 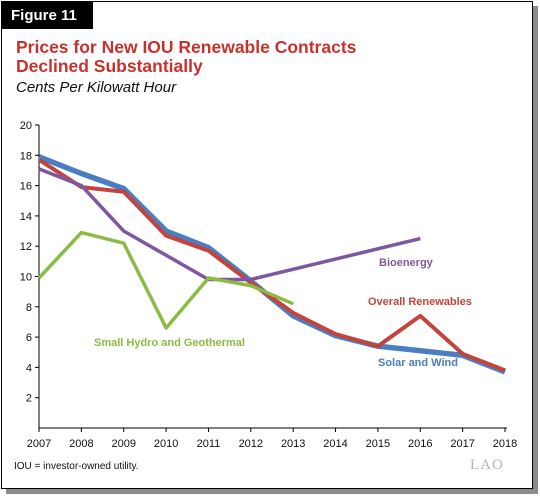 I want to click on x-tick-label: 2013, so click(x=293, y=444).